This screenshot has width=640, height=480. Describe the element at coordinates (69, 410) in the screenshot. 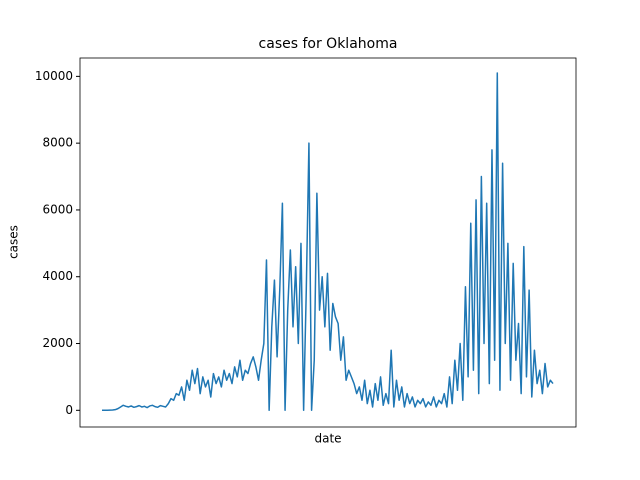

I see `y-tick-label: 0` at that location.